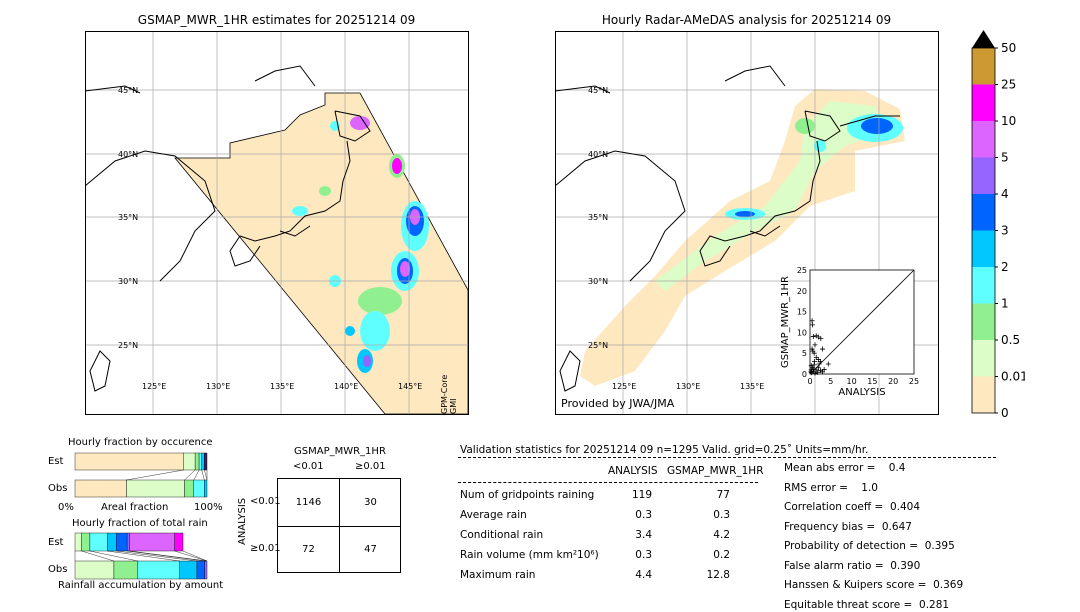  I want to click on x-tick-label: 15, so click(872, 381).